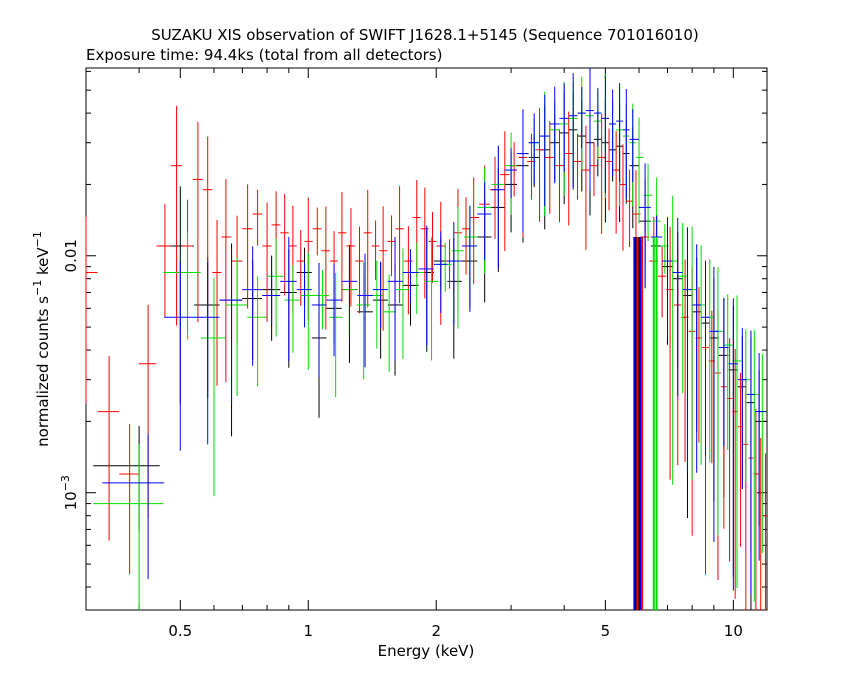 This screenshot has width=850, height=680. Describe the element at coordinates (69, 492) in the screenshot. I see `y-tick-label: 10−3` at that location.